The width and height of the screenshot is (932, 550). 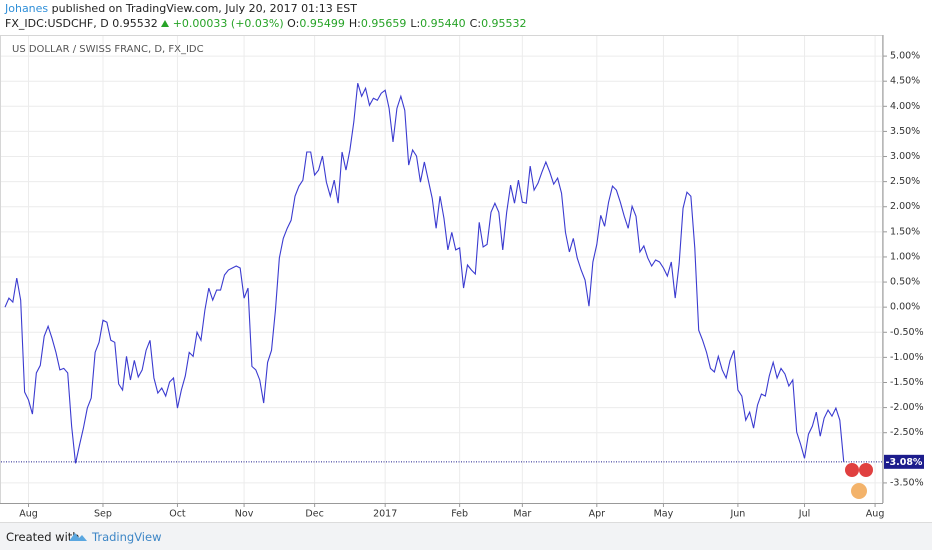 I want to click on symbol: FX_IDC:USDCHF, D, so click(x=57, y=23).